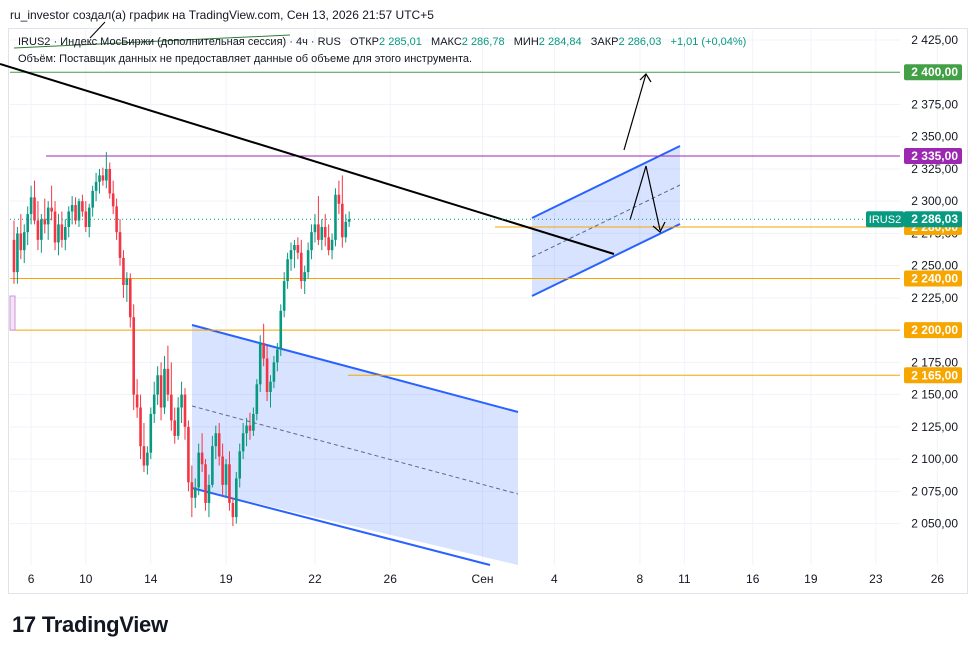 Image resolution: width=976 pixels, height=654 pixels. What do you see at coordinates (876, 579) in the screenshot?
I see `x-tick-label: 23` at bounding box center [876, 579].